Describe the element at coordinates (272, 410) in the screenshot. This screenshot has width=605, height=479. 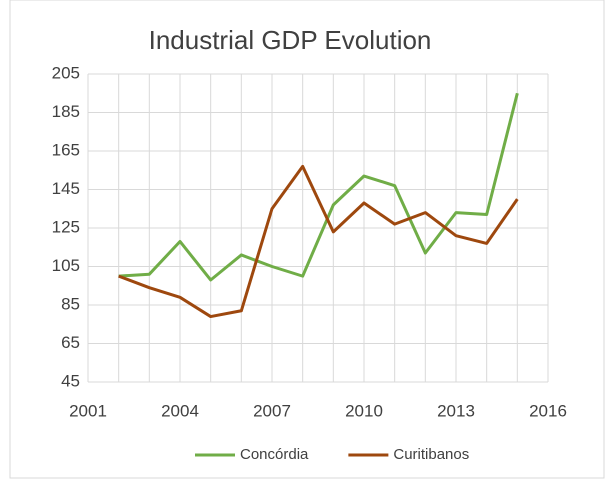
I see `x-tick-label: 2007` at that location.